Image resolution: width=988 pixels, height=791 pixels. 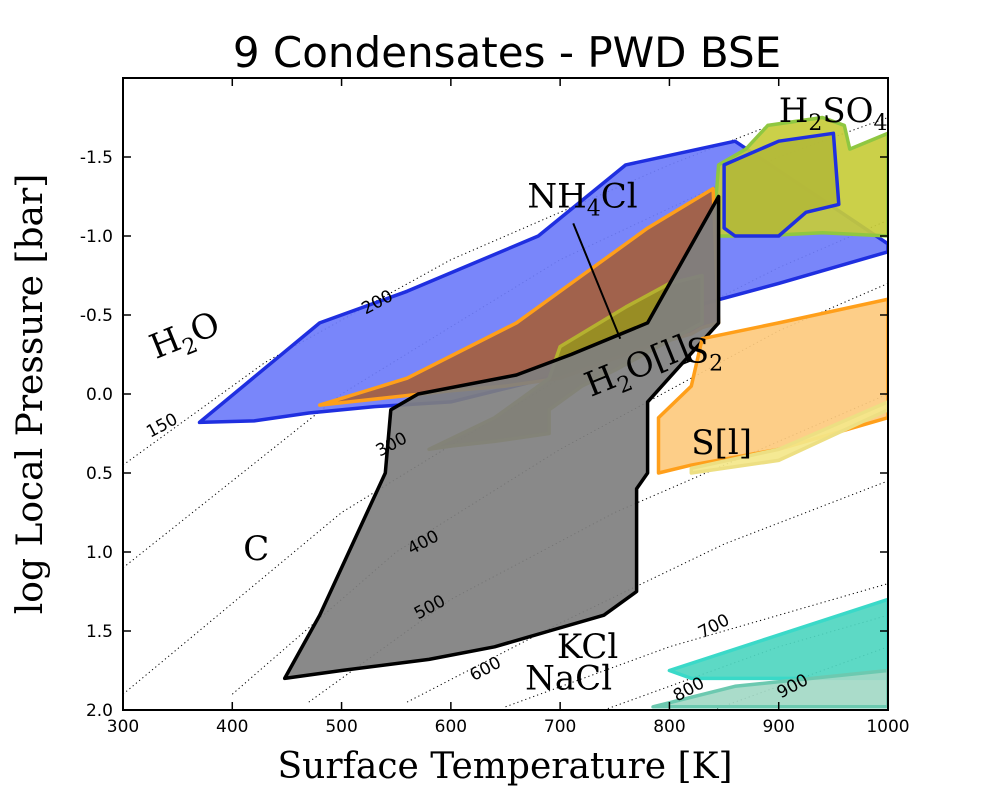 What do you see at coordinates (833, 113) in the screenshot?
I see `label-h2so4: H2SO4` at bounding box center [833, 113].